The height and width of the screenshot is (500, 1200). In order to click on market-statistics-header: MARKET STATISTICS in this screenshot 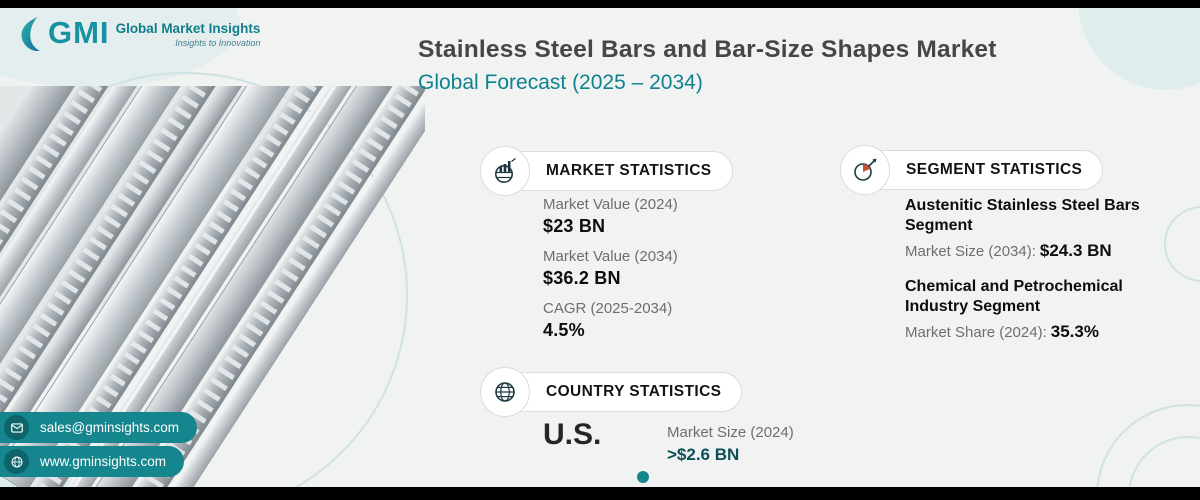, I will do `click(606, 171)`.